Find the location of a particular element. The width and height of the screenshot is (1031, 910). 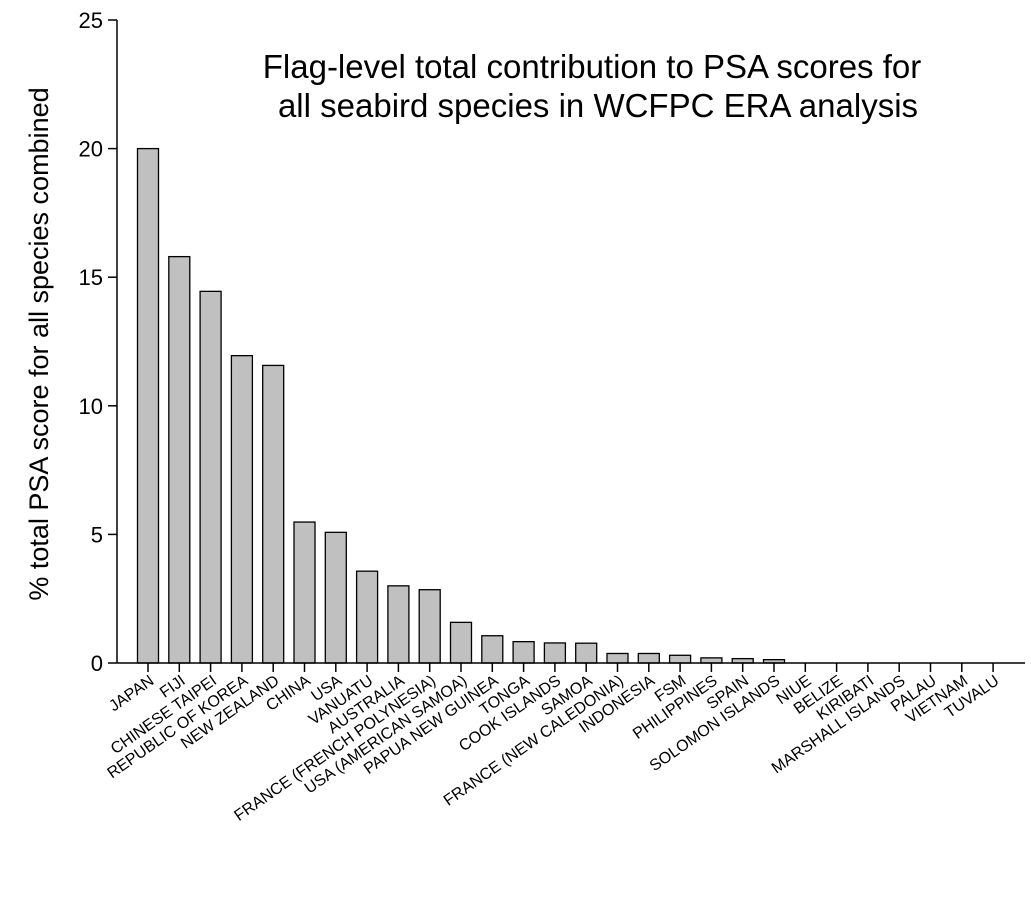

bar-fiji is located at coordinates (179, 459).